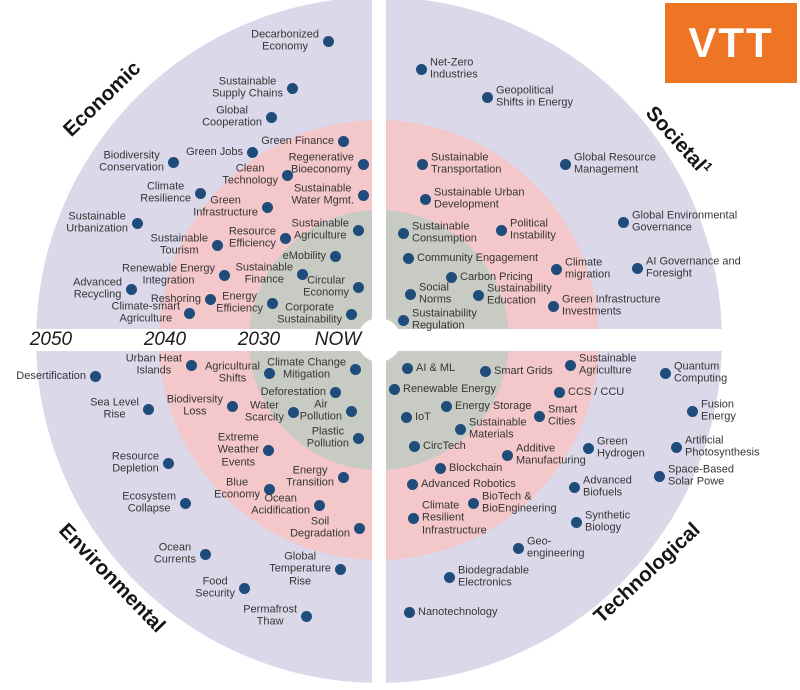 Image resolution: width=800 pixels, height=690 pixels. What do you see at coordinates (114, 408) in the screenshot?
I see `trend-label: Sea Level Rise` at bounding box center [114, 408].